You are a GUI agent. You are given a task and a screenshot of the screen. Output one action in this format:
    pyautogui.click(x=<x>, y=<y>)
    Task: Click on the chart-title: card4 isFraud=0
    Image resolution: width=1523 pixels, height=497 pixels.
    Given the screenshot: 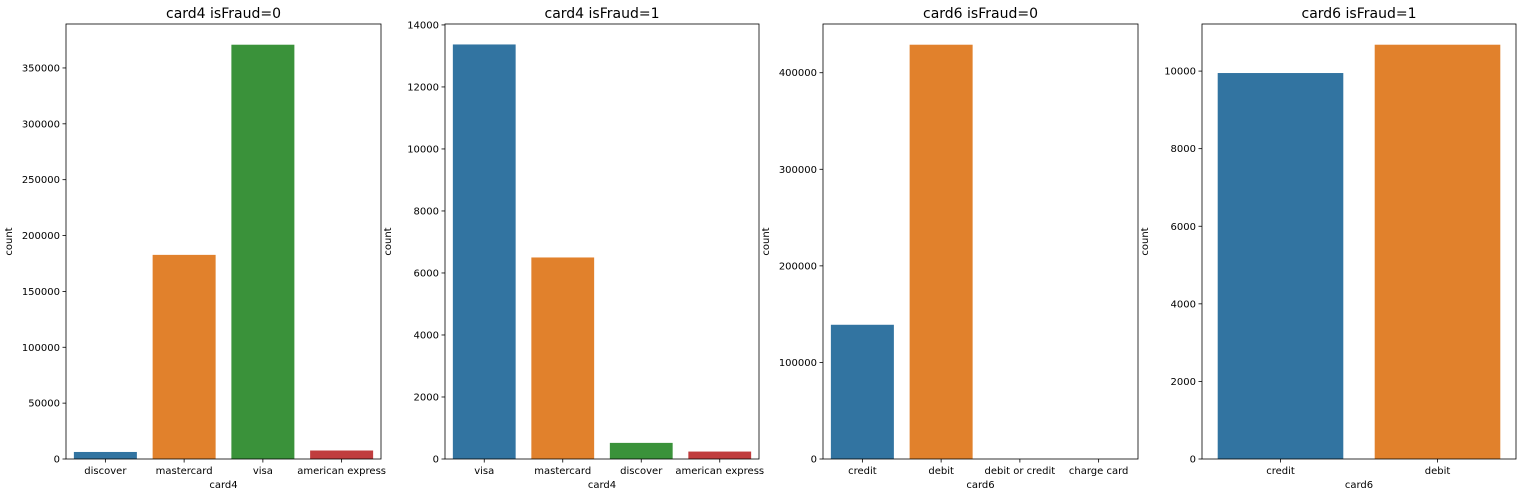 What is the action you would take?
    pyautogui.click(x=223, y=14)
    